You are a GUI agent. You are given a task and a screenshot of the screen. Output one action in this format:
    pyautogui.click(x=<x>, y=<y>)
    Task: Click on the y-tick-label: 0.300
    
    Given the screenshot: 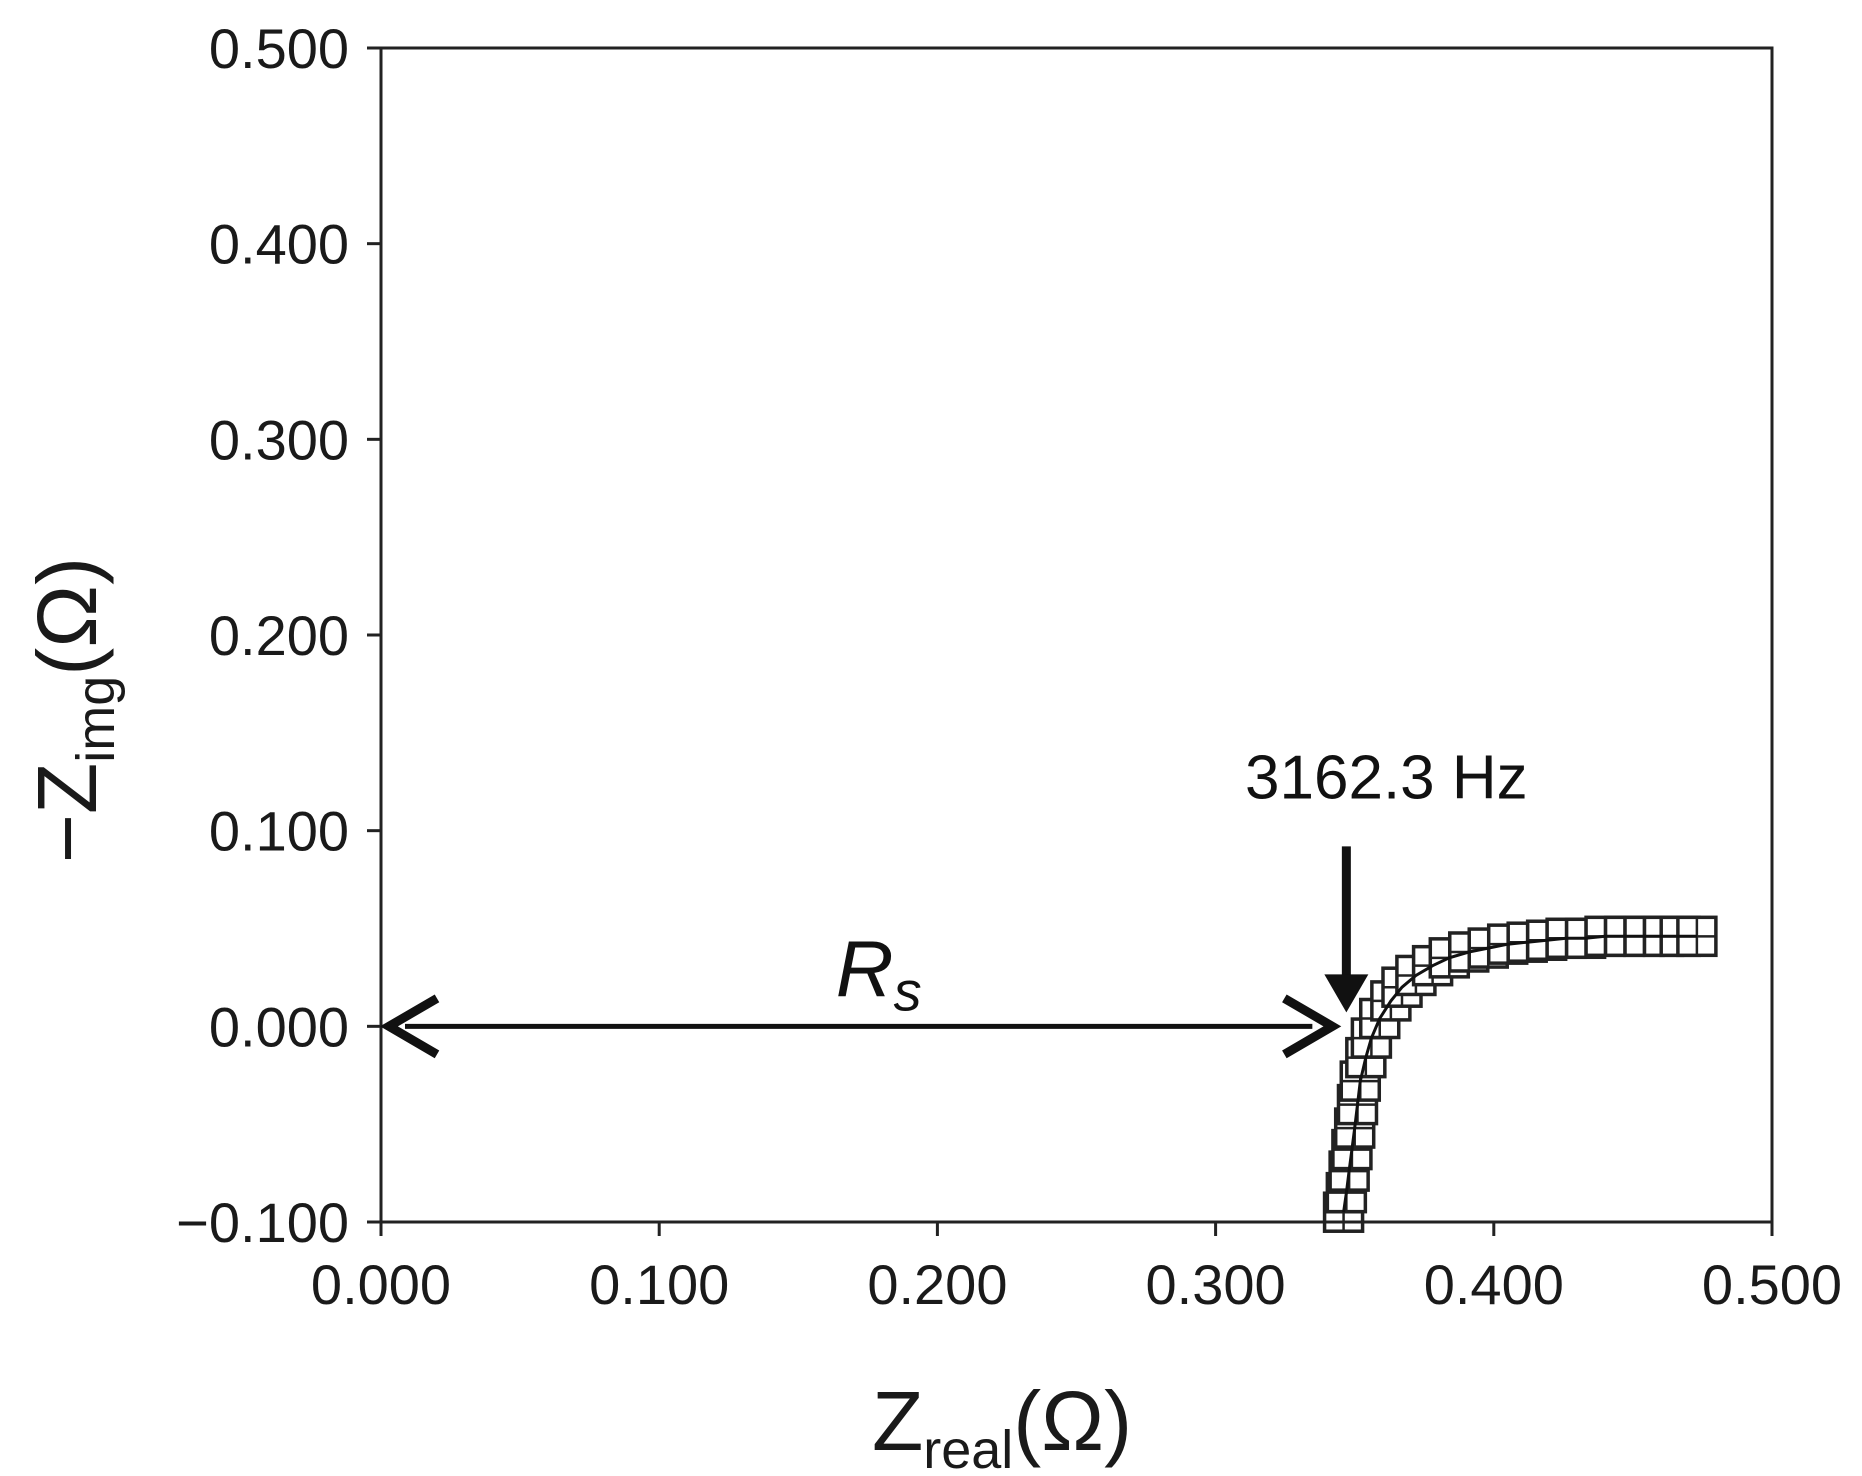 What is the action you would take?
    pyautogui.click(x=279, y=439)
    